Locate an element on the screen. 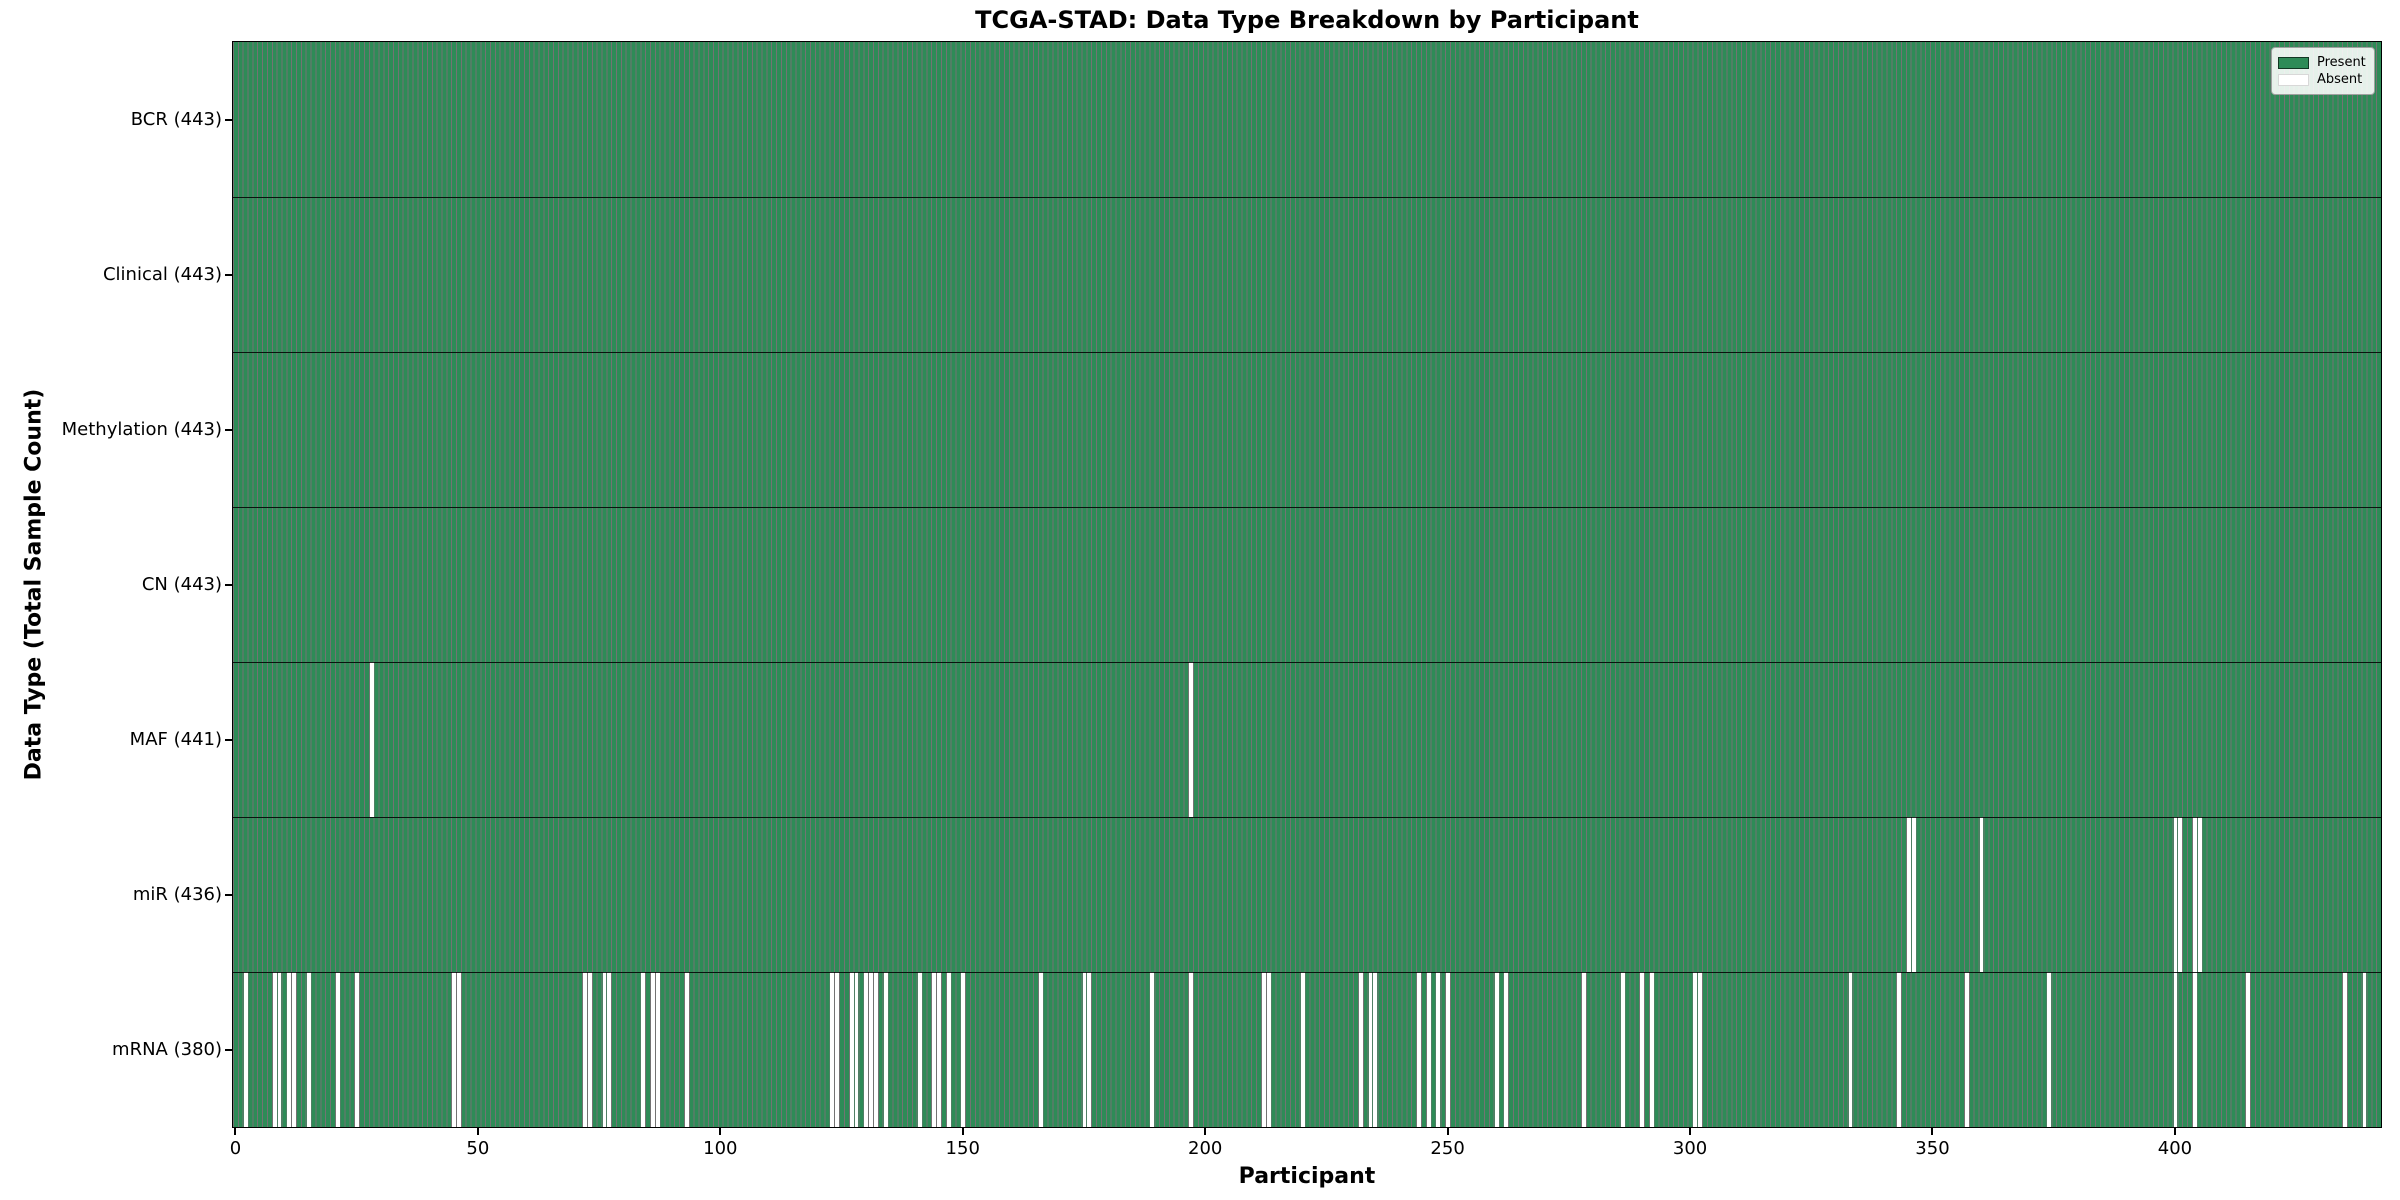 Image resolution: width=2400 pixels, height=1200 pixels. legend-absent-label: Absent is located at coordinates (2340, 79).